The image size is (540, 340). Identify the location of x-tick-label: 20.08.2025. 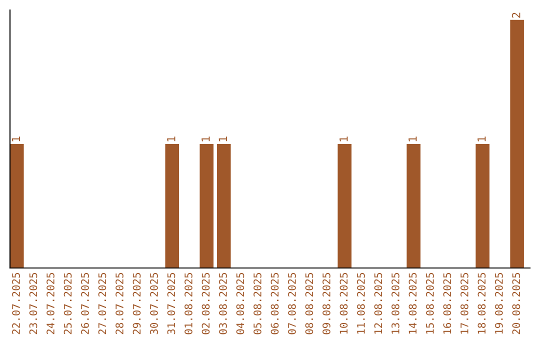
(516, 303).